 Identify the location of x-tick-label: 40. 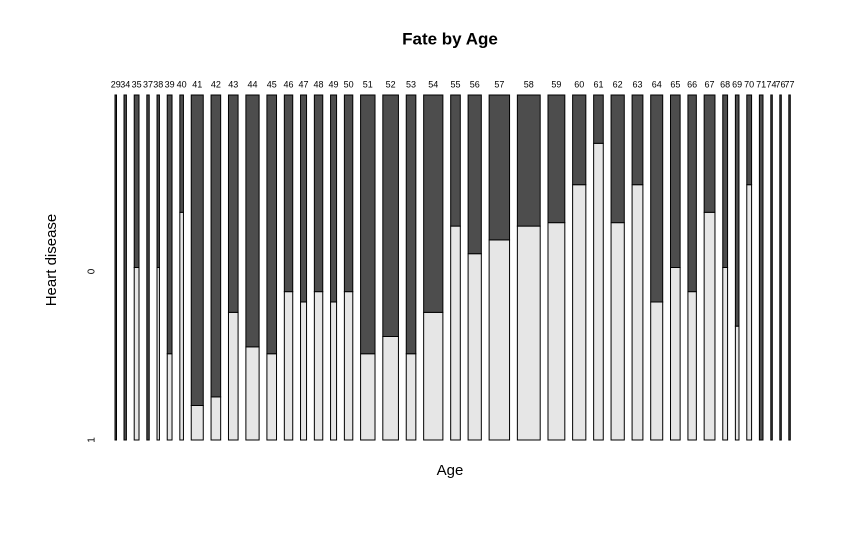
(182, 84).